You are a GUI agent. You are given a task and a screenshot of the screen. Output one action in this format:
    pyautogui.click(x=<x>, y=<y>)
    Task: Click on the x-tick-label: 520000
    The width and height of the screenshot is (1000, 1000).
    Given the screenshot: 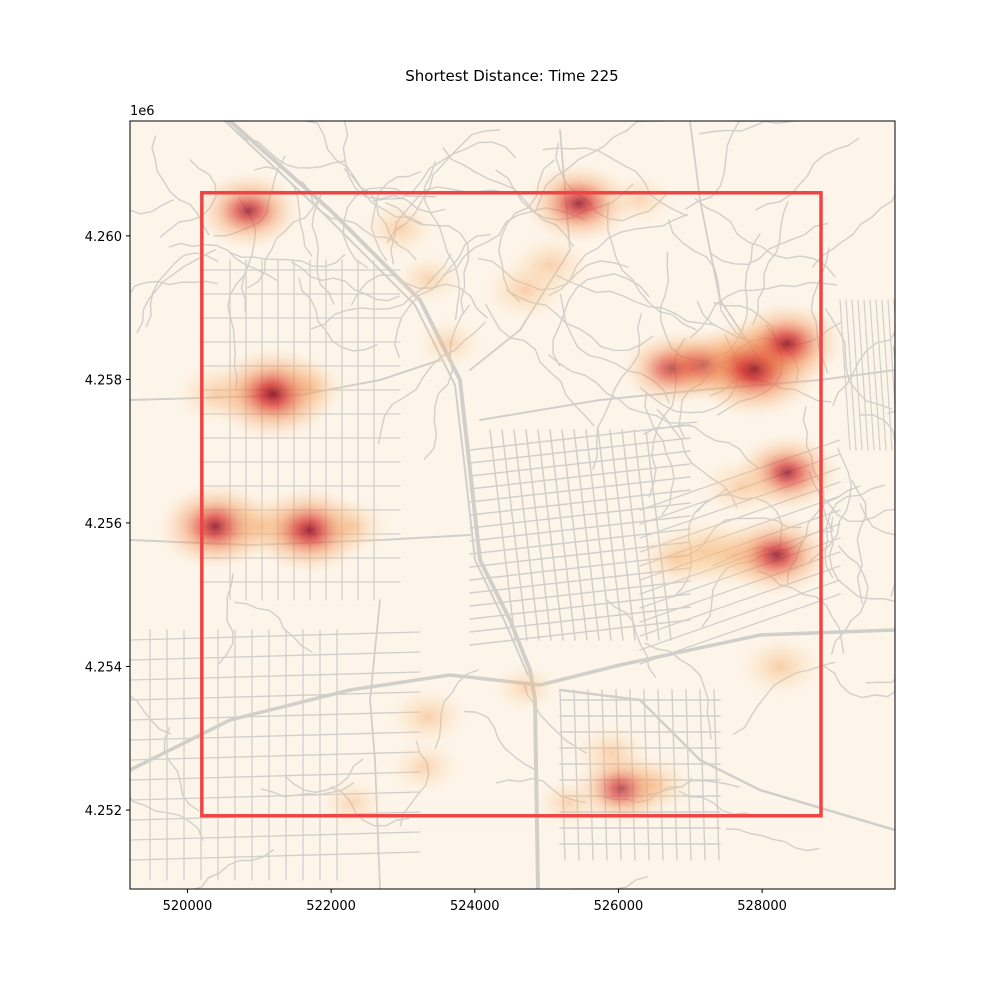 What is the action you would take?
    pyautogui.click(x=188, y=906)
    